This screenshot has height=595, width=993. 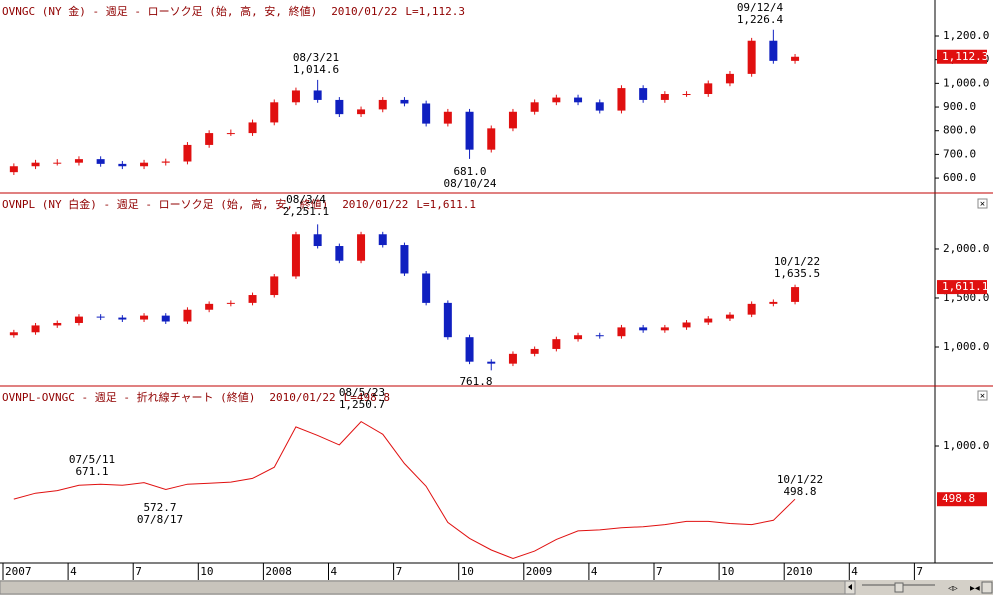 I want to click on last-value-label: 1,112.3, so click(x=965, y=56).